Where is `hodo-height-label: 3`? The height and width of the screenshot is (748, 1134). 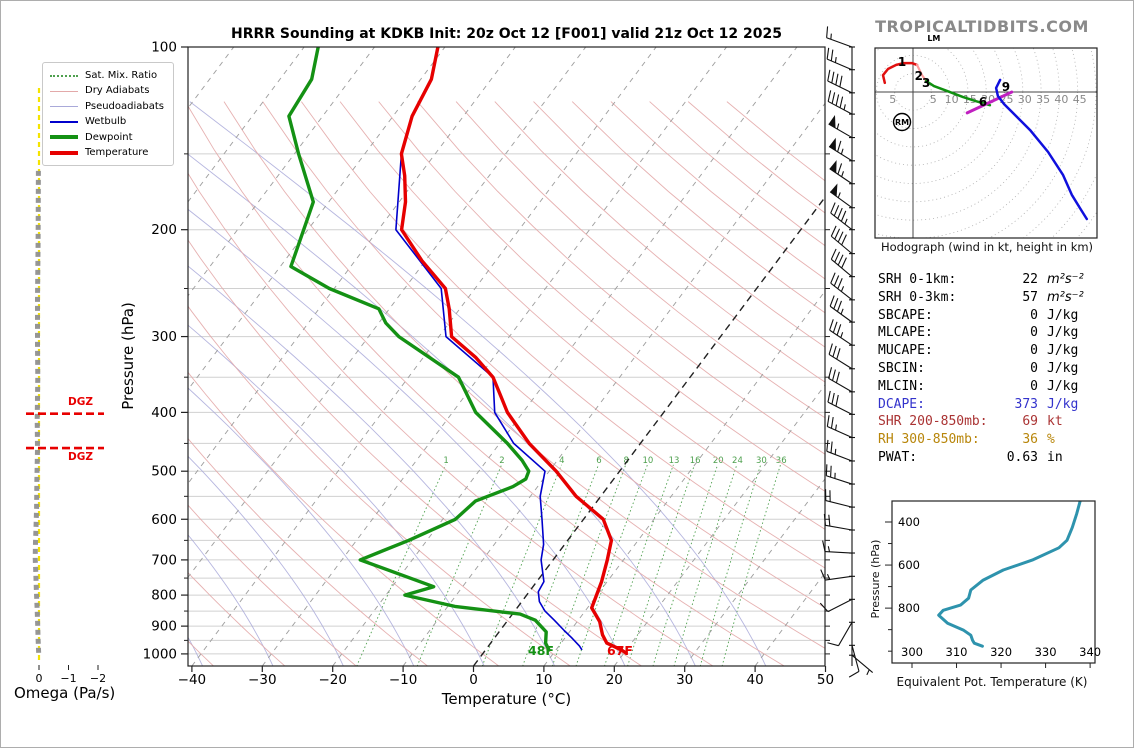
hodo-height-label: 3 is located at coordinates (926, 83).